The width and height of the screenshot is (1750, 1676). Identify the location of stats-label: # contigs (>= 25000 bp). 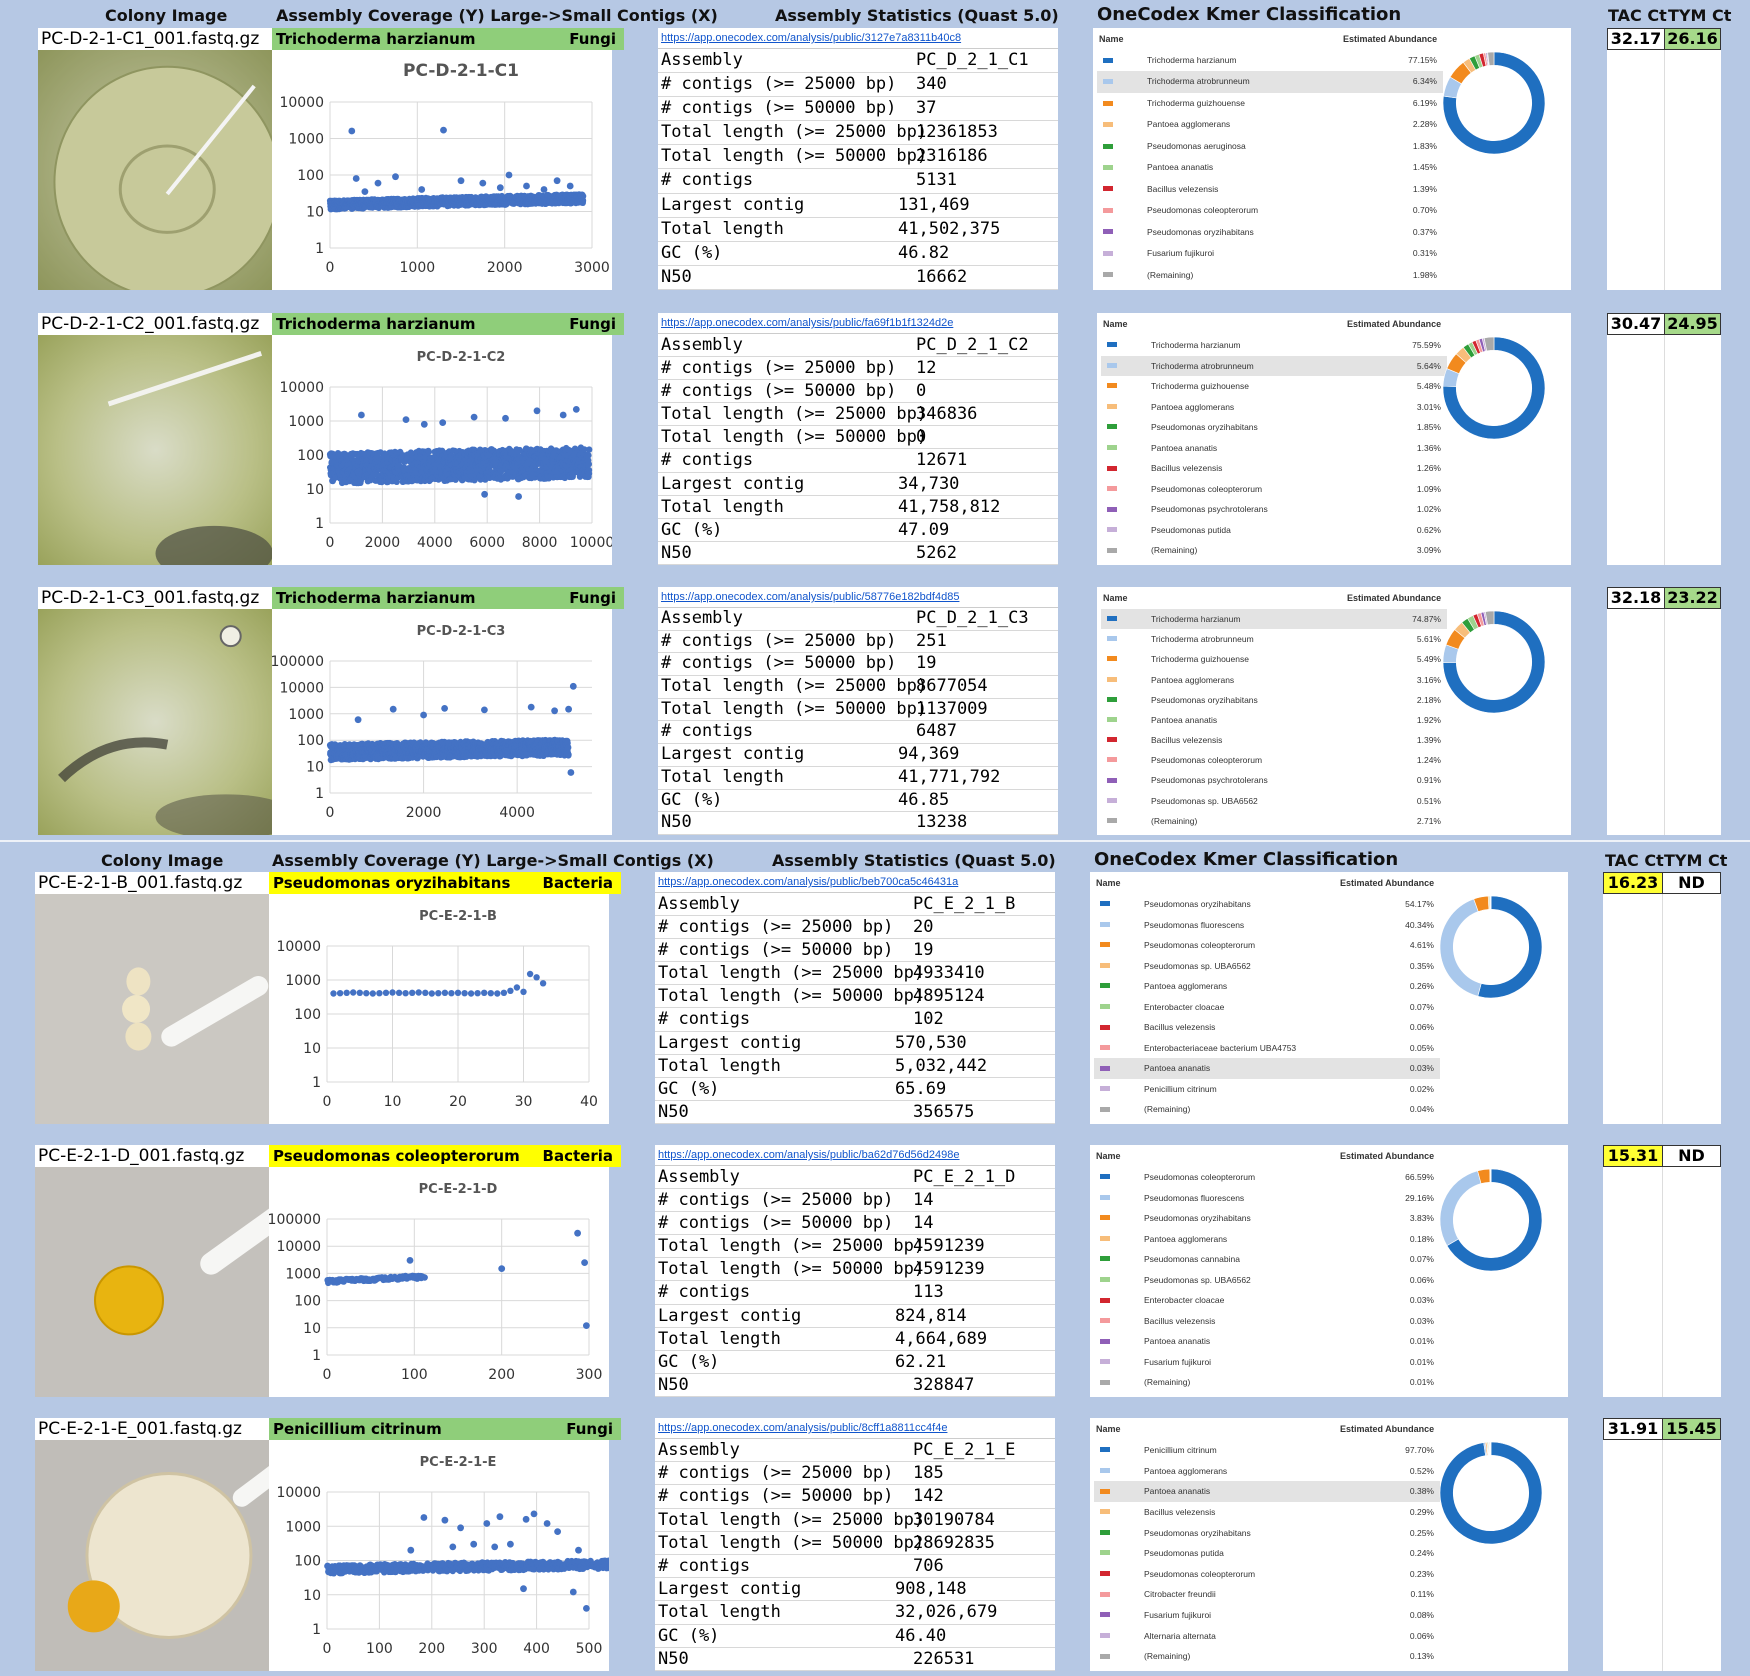
(778, 642).